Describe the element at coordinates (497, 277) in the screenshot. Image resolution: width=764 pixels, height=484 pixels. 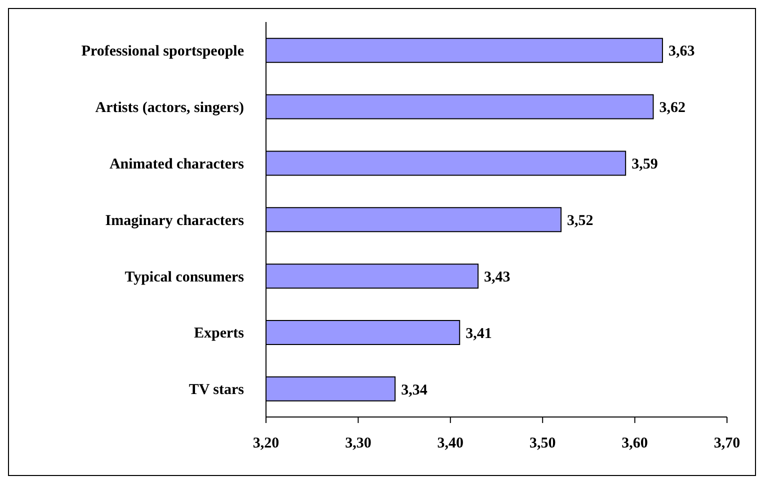
I see `data-label: 3,43` at that location.